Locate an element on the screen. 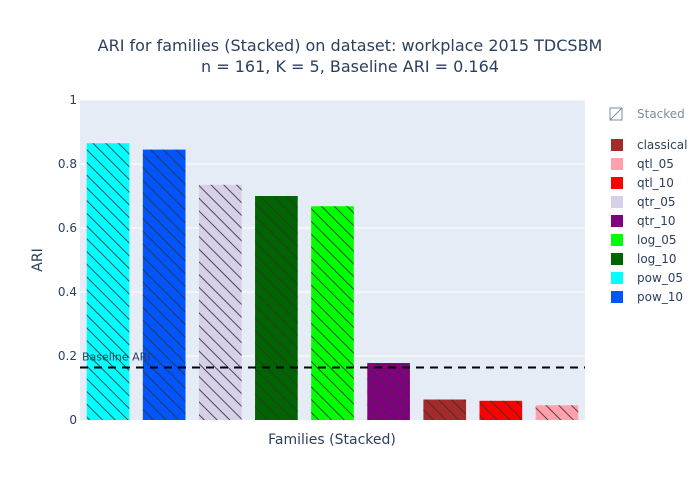 Image resolution: width=700 pixels, height=500 pixels. legend-item-qtr_05: qtr_05 is located at coordinates (643, 202).